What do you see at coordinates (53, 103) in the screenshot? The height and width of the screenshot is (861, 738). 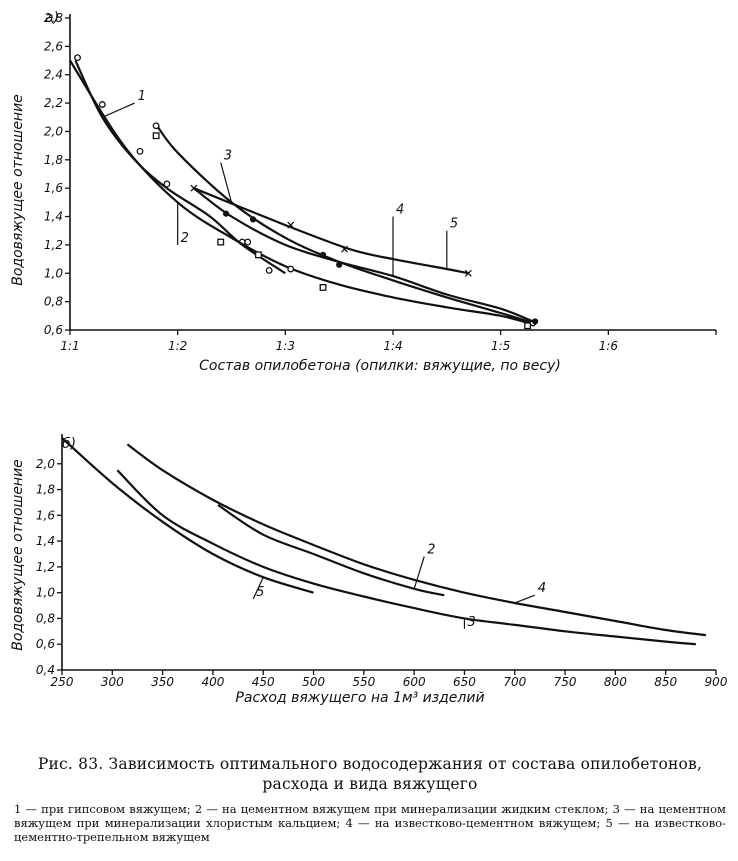 I see `panel-a-y-tick-label: 2,2` at bounding box center [53, 103].